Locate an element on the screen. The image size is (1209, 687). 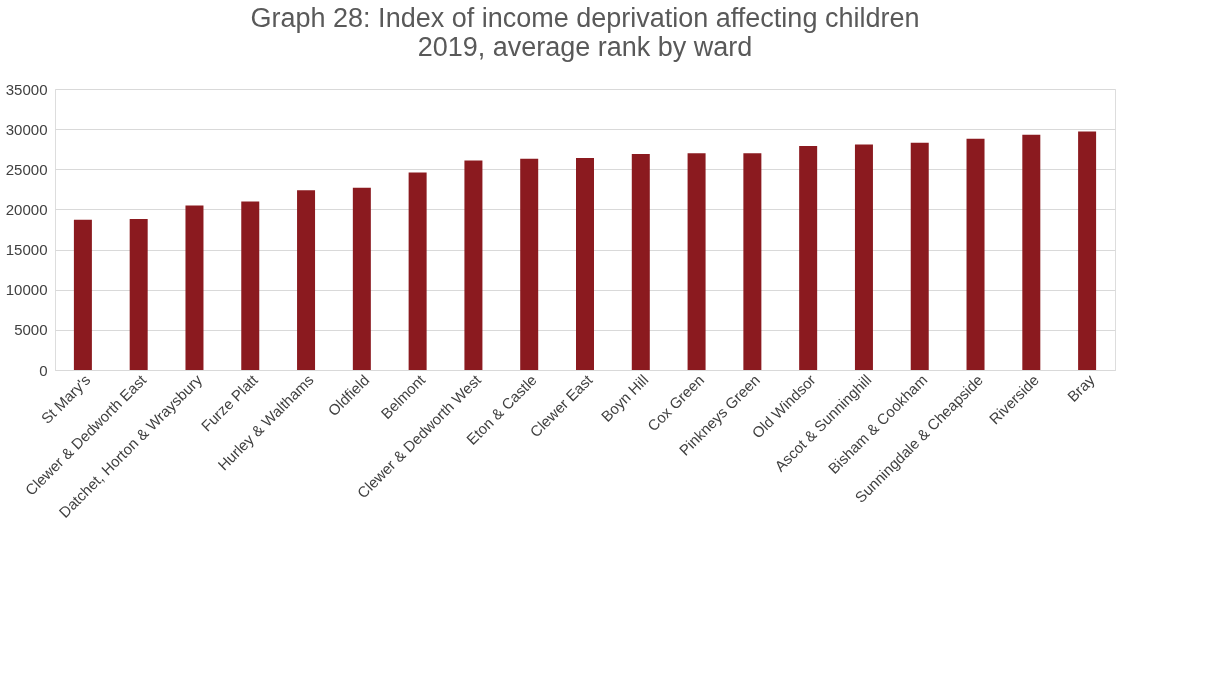
y-tick-label: 5000 is located at coordinates (31, 330).